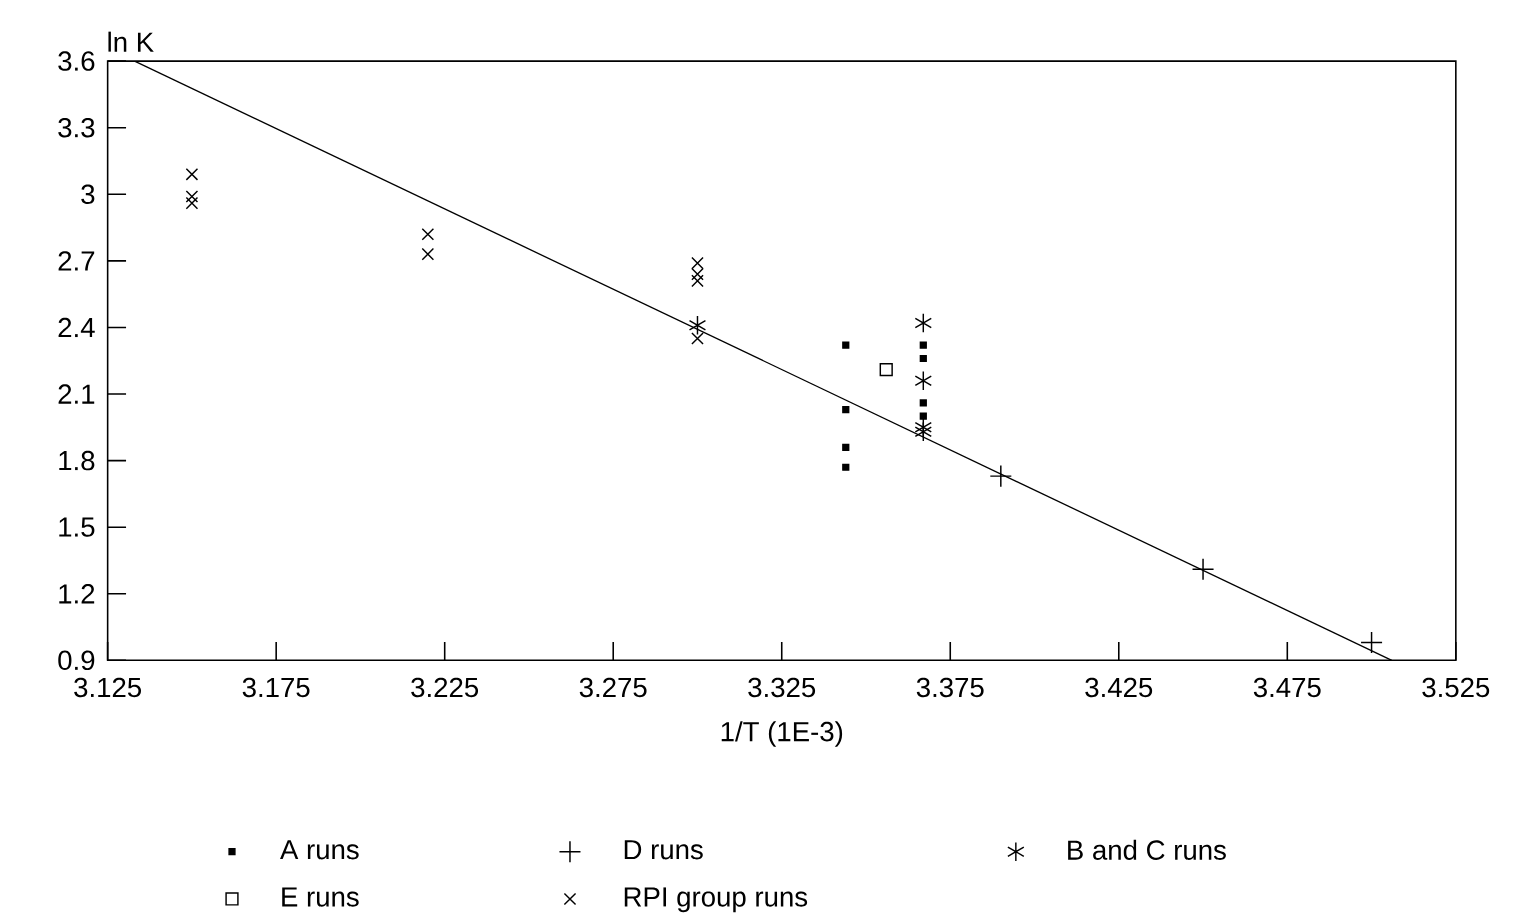  Describe the element at coordinates (1147, 849) in the screenshot. I see `legend-label: B and C runs` at that location.